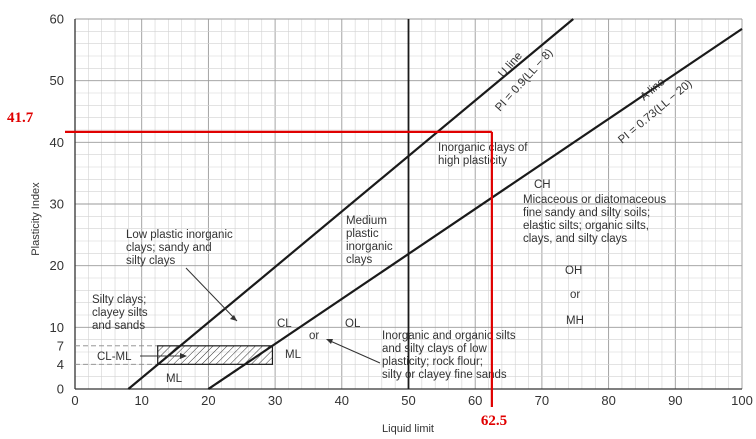 The image size is (756, 439). What do you see at coordinates (472, 161) in the screenshot?
I see `label-inorganic-high-2: high plasticity` at bounding box center [472, 161].